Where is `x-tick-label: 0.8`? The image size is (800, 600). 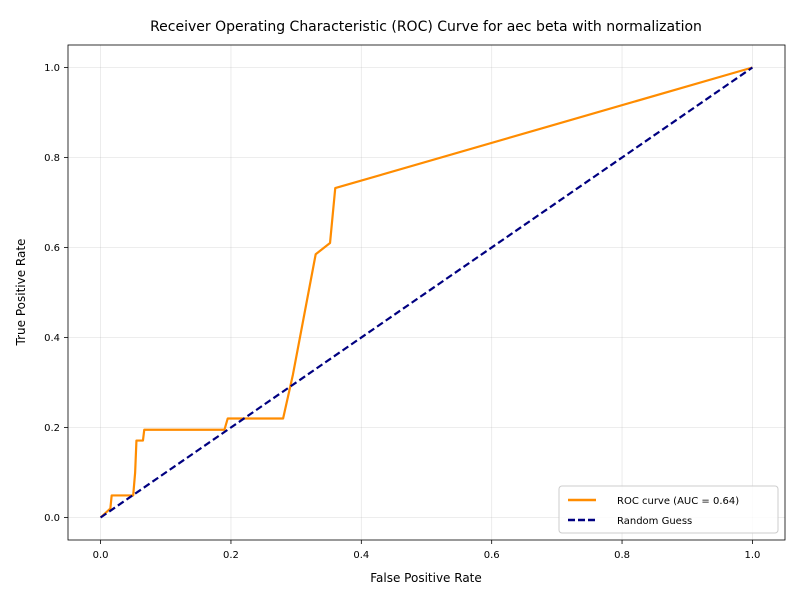 x-tick-label: 0.8 is located at coordinates (622, 555).